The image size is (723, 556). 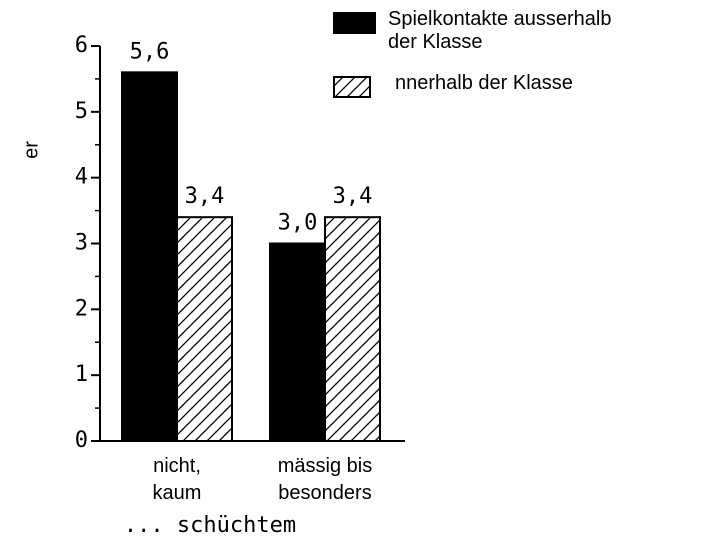 What do you see at coordinates (325, 479) in the screenshot?
I see `x-tick-label: mässig bis besonders` at bounding box center [325, 479].